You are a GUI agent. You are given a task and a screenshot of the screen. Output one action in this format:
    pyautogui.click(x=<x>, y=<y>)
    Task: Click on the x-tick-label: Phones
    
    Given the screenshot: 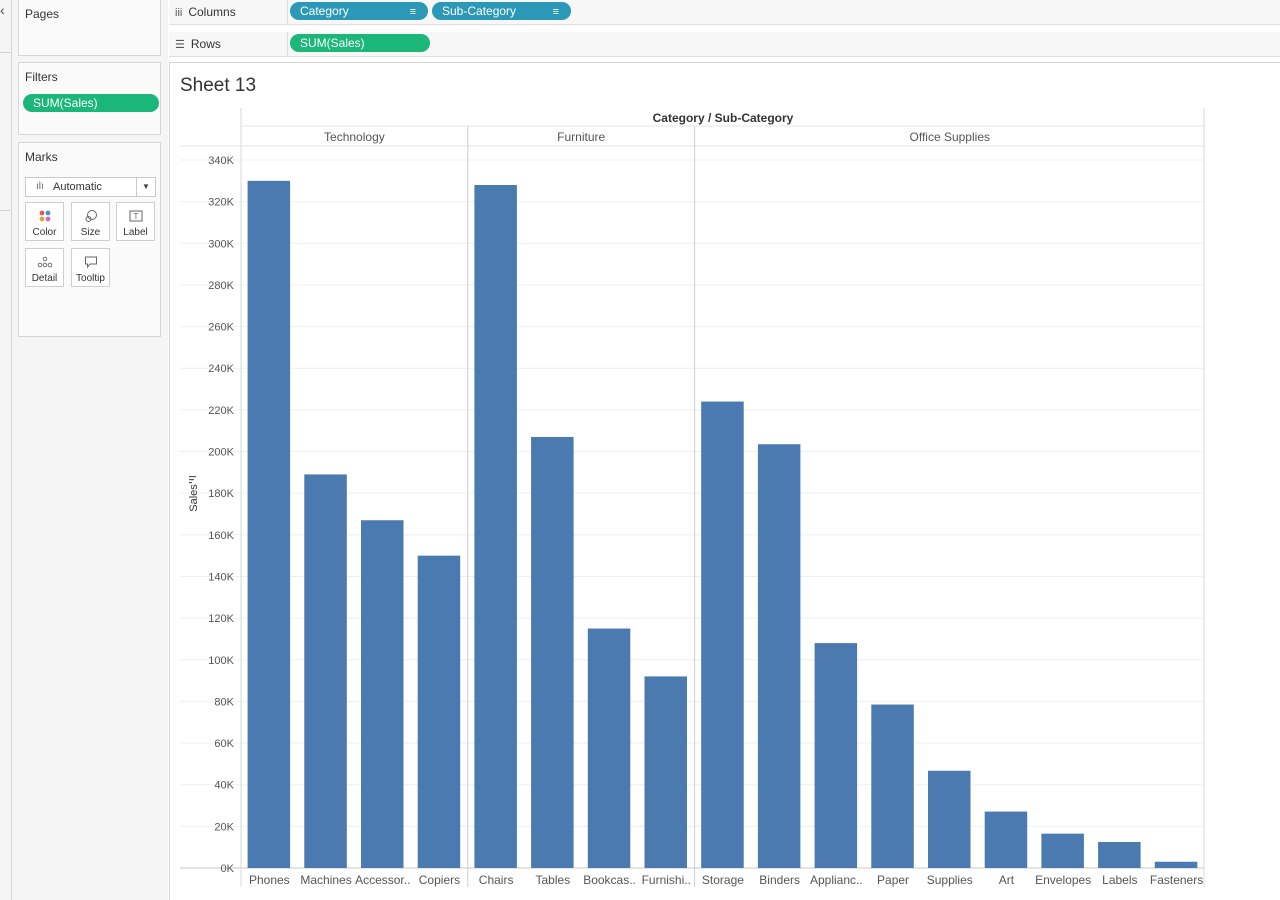 What is the action you would take?
    pyautogui.click(x=269, y=880)
    